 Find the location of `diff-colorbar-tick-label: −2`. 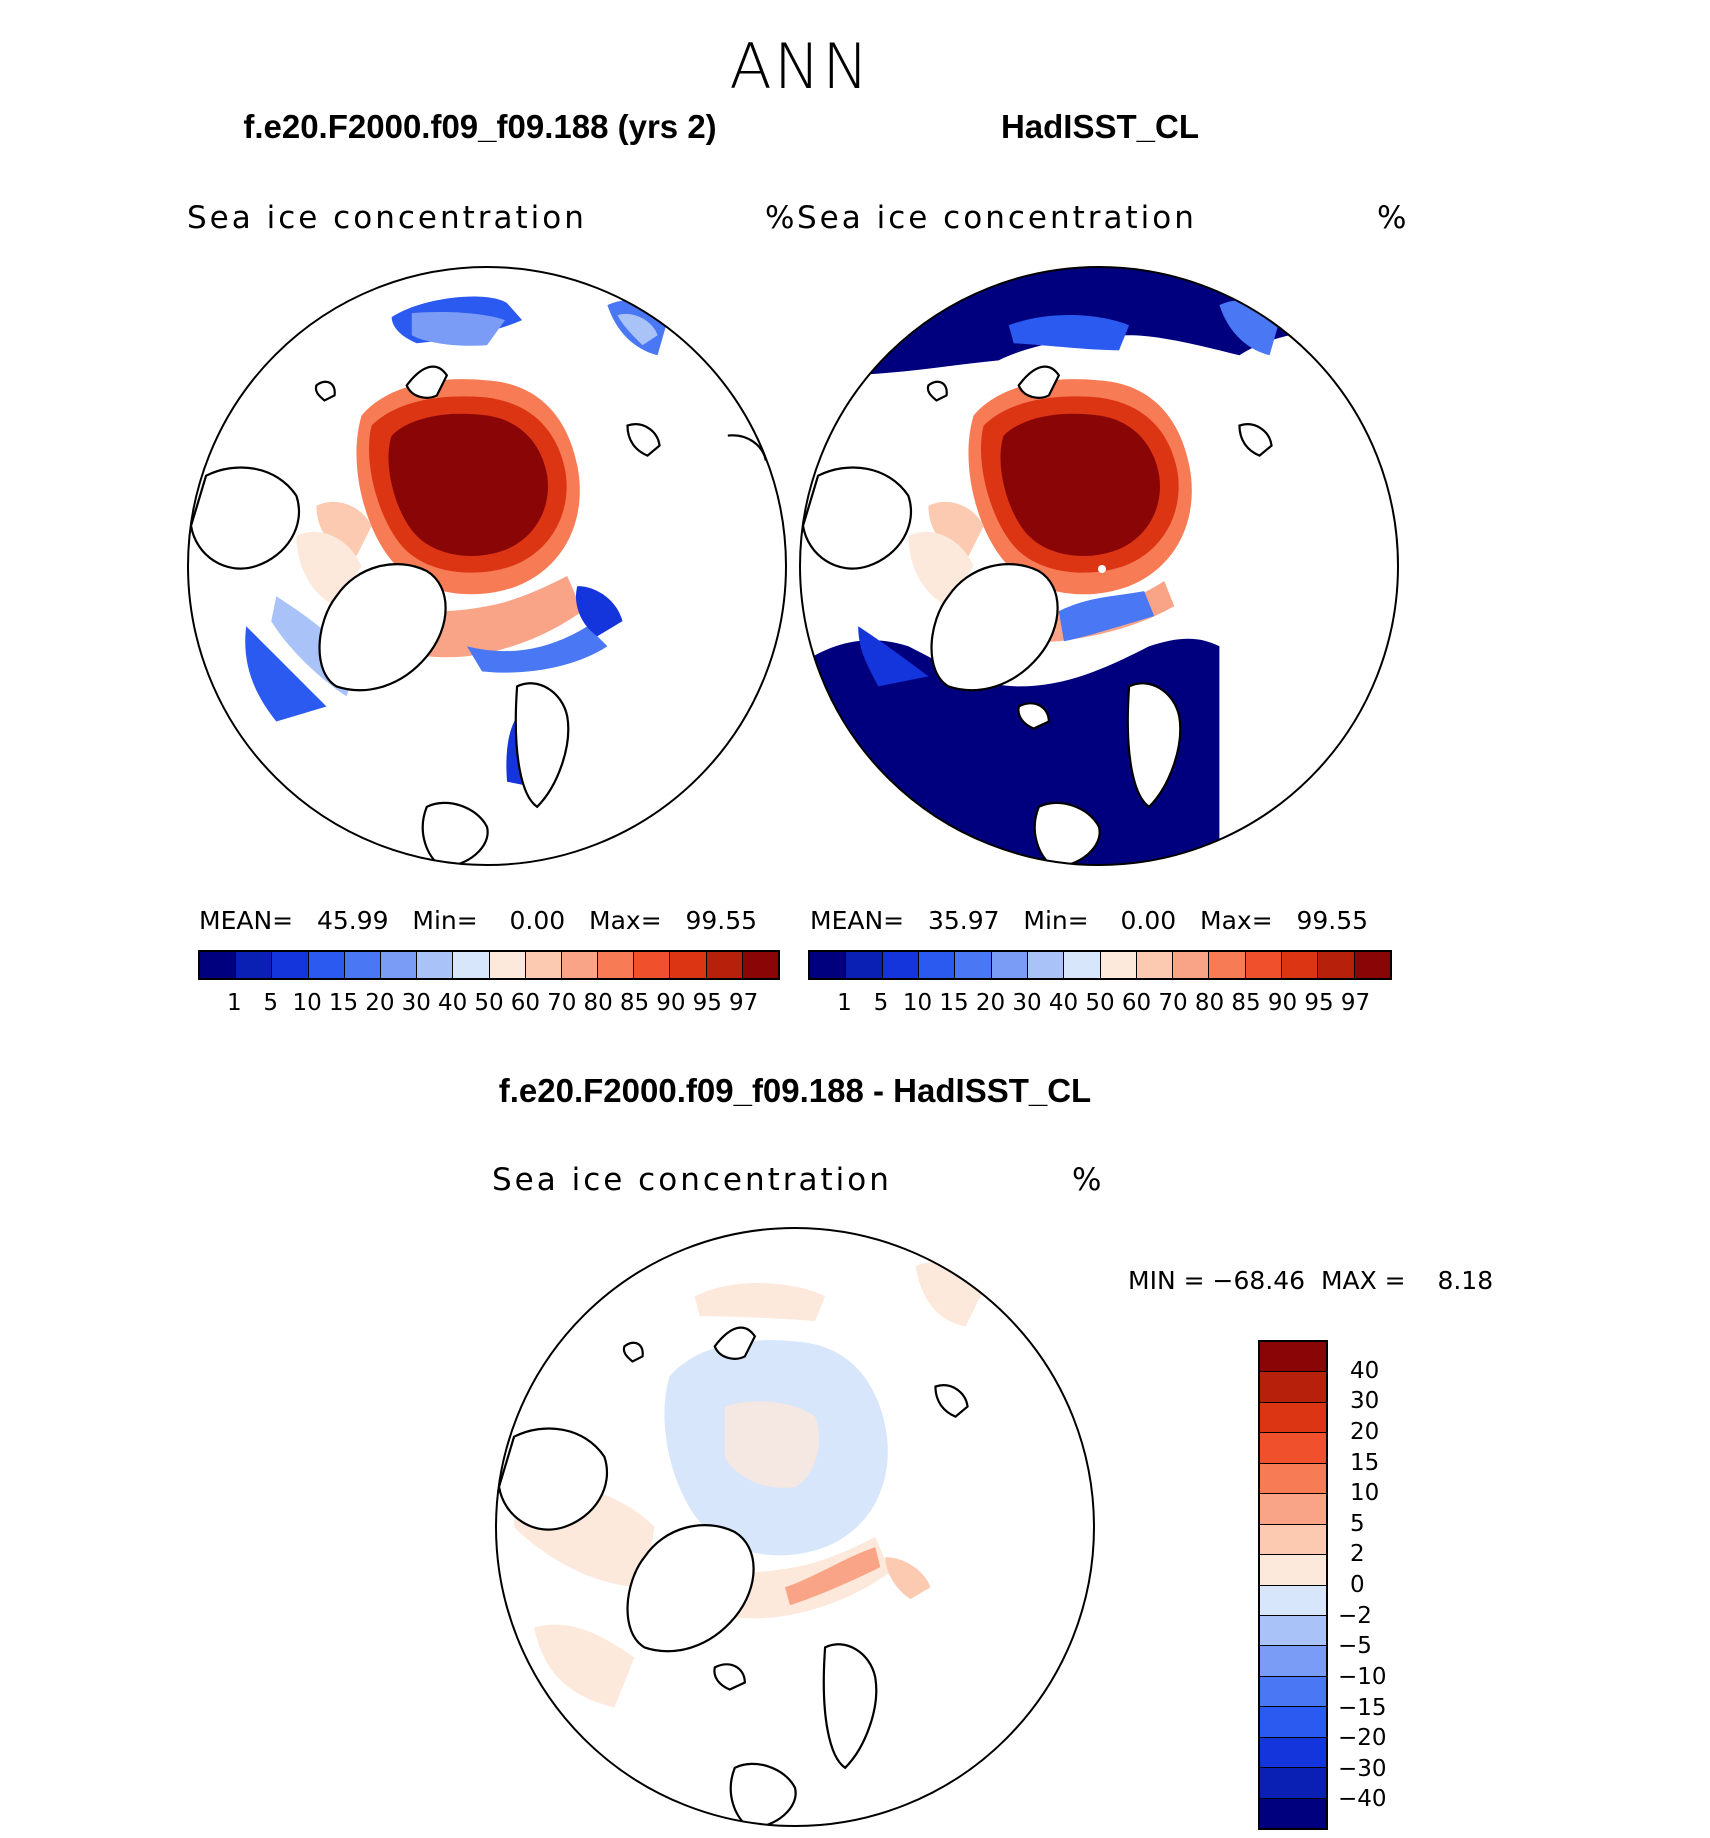

diff-colorbar-tick-label: −2 is located at coordinates (1355, 1615).